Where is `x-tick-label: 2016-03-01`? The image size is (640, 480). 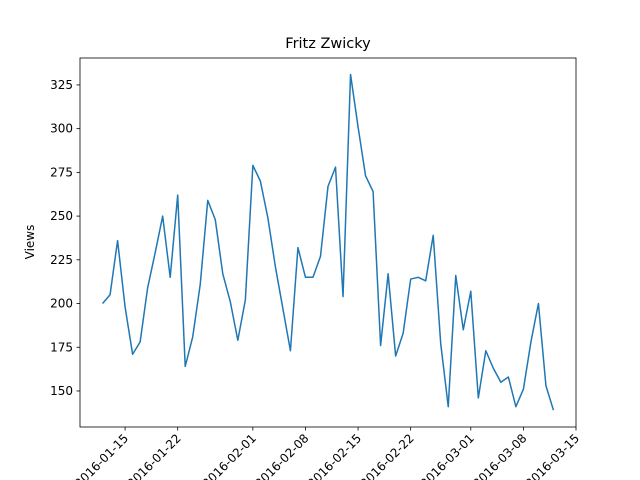
x-tick-label: 2016-03-01 is located at coordinates (447, 455).